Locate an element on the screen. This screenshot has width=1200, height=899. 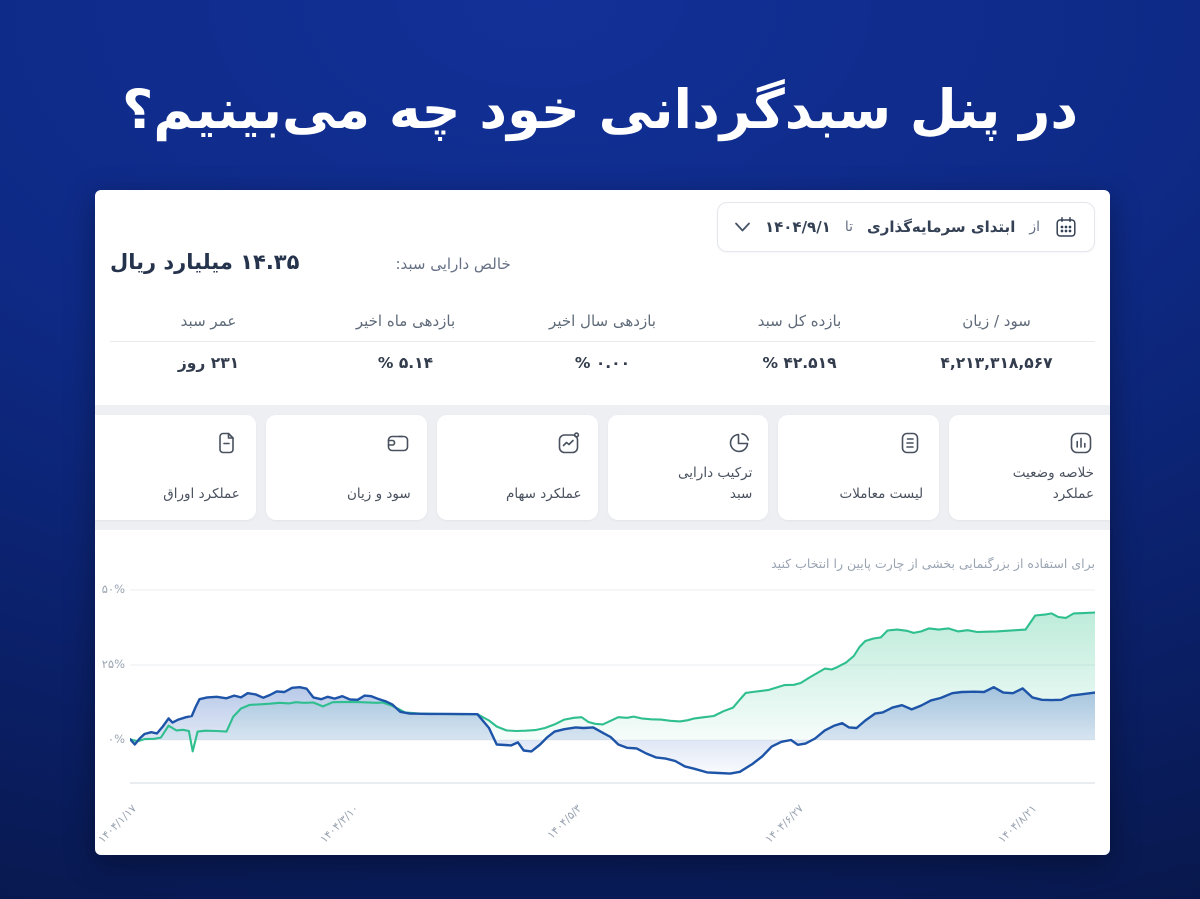
date-to-value: ۱۴۰۴/۹/۱ is located at coordinates (797, 227).